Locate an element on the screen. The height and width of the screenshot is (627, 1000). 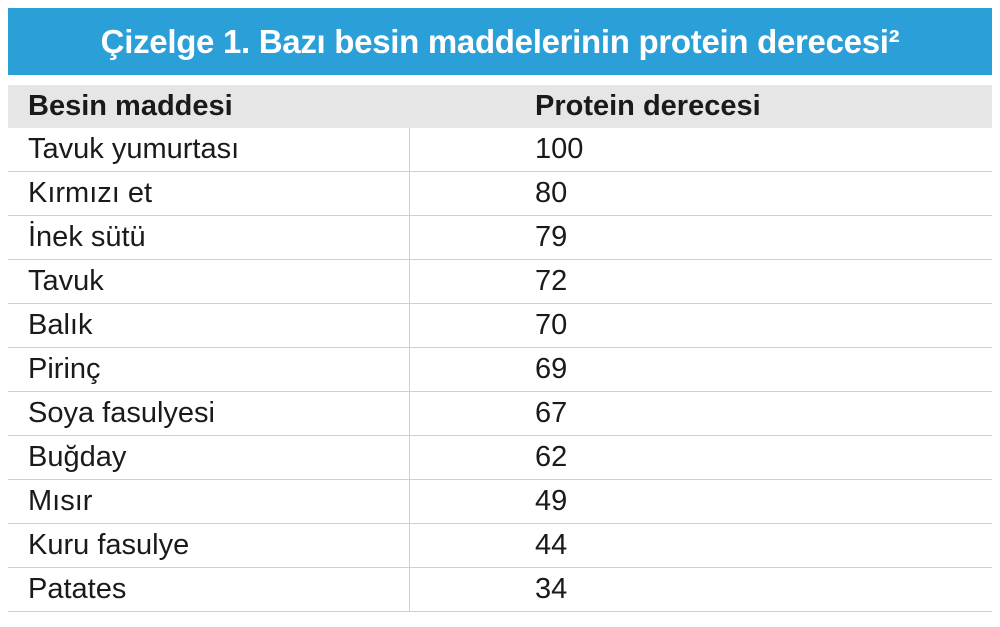
food-name: Kuru fasulye is located at coordinates (109, 545).